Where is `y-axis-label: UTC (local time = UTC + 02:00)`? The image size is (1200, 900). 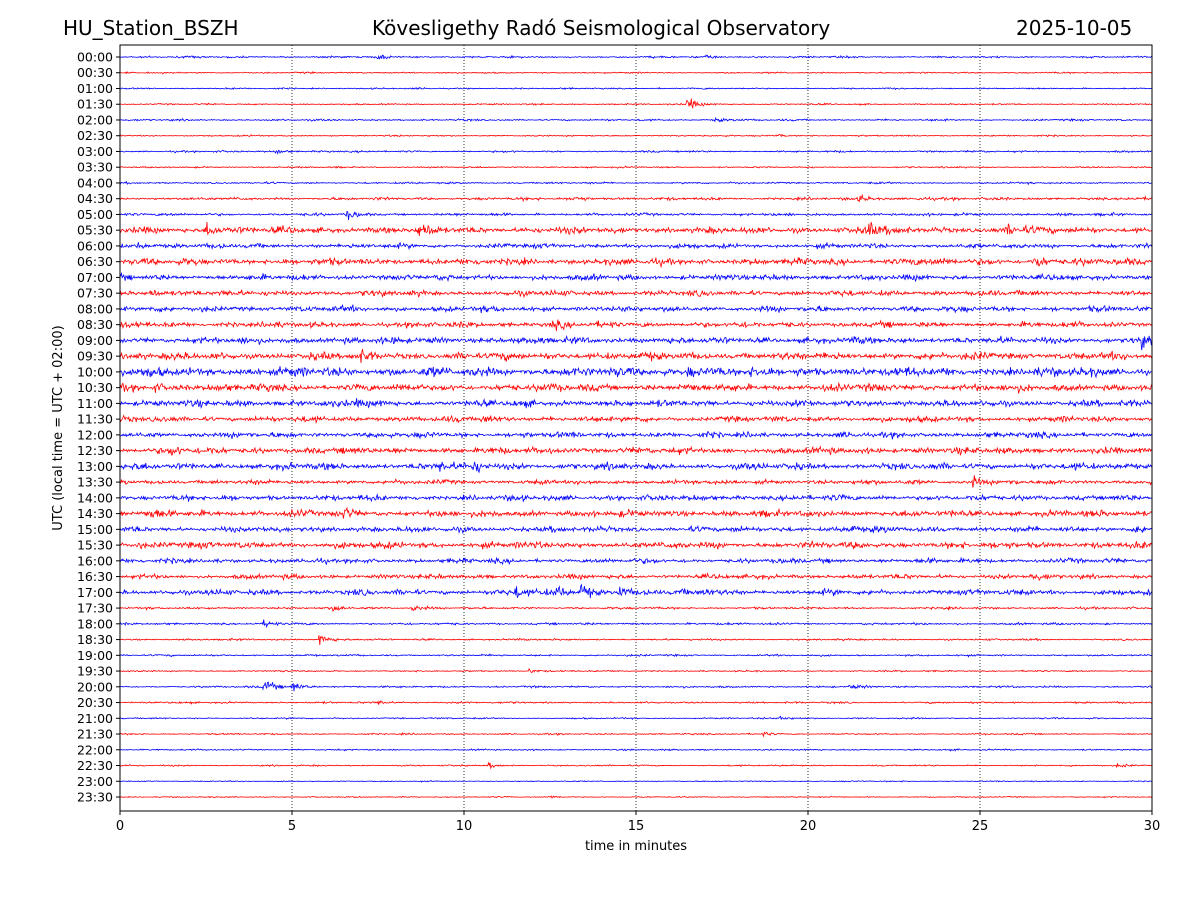 y-axis-label: UTC (local time = UTC + 02:00) is located at coordinates (58, 427).